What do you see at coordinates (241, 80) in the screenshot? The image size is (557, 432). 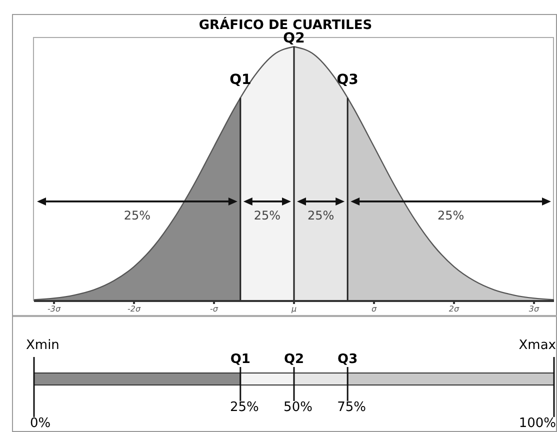 I see `ref-line-label: Q1` at bounding box center [241, 80].